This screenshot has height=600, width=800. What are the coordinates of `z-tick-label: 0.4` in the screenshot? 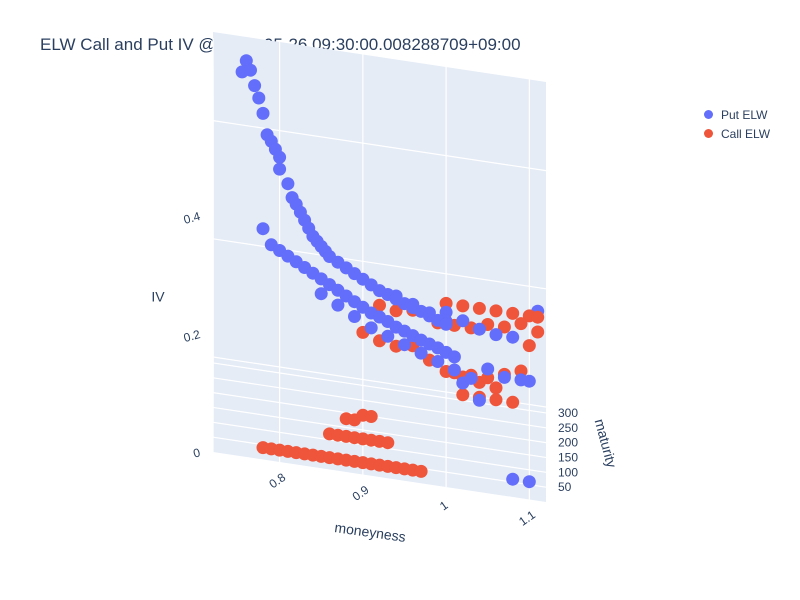 It's located at (192, 218).